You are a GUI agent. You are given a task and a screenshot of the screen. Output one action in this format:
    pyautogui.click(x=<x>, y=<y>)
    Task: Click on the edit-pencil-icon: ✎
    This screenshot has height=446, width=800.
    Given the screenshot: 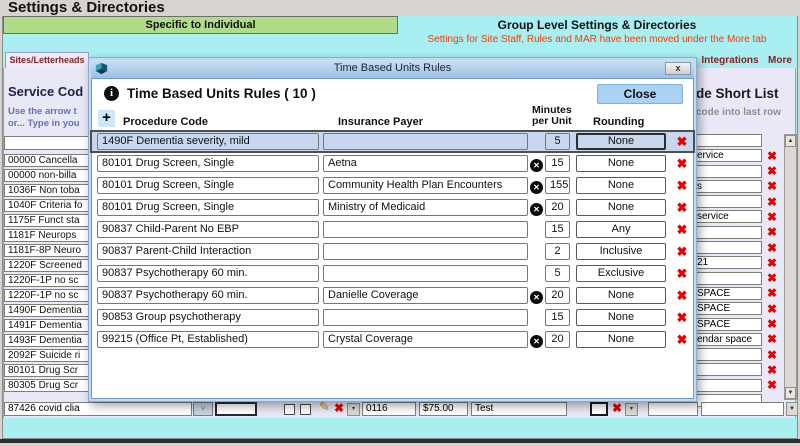 What is the action you would take?
    pyautogui.click(x=324, y=406)
    